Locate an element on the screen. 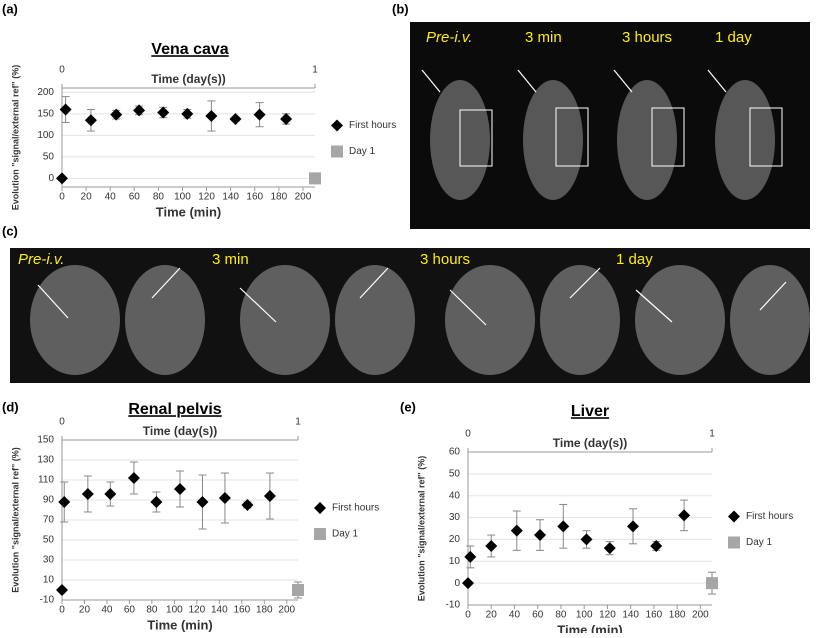 The image size is (817, 638). y-tick-label: 130 is located at coordinates (45, 460).